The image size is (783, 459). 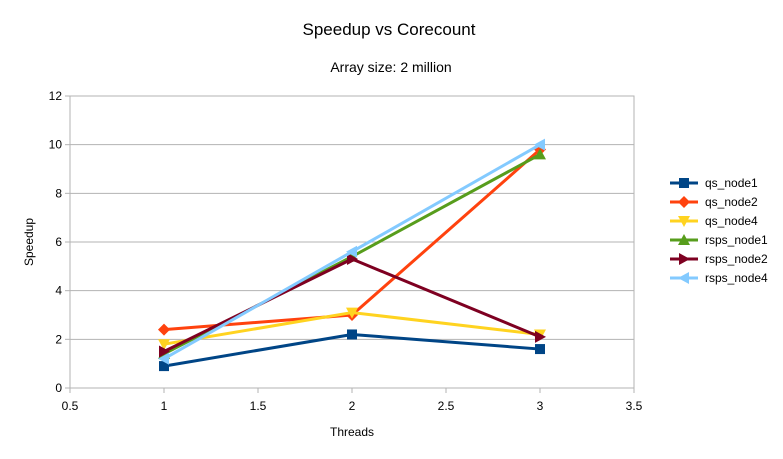 I want to click on x-tick-label: 3, so click(x=540, y=406).